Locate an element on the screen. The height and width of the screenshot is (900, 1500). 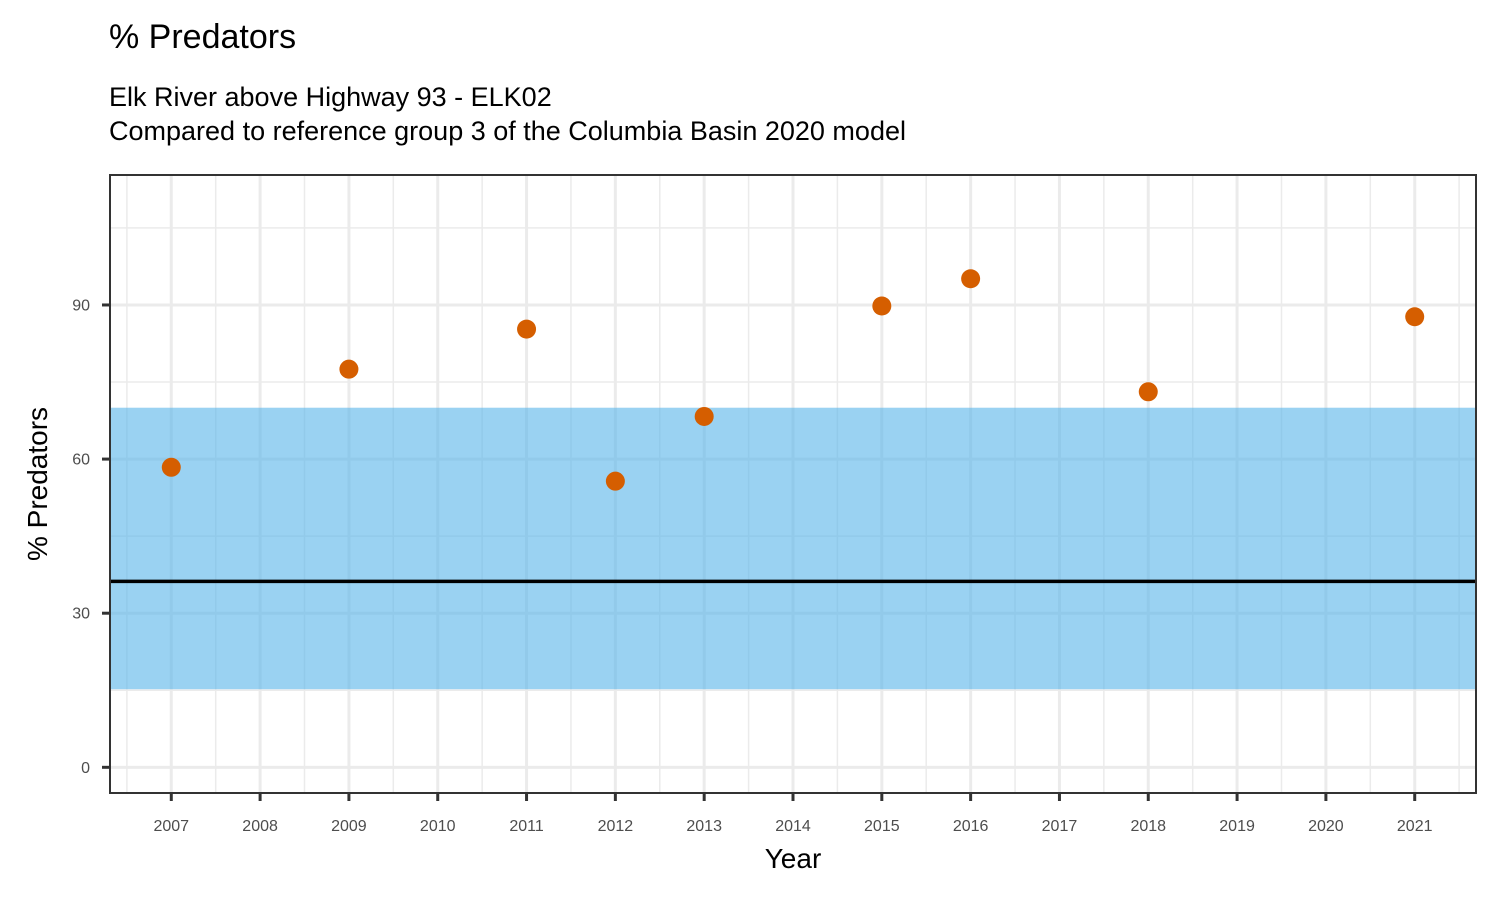
x-tick-label: 2013 is located at coordinates (704, 826).